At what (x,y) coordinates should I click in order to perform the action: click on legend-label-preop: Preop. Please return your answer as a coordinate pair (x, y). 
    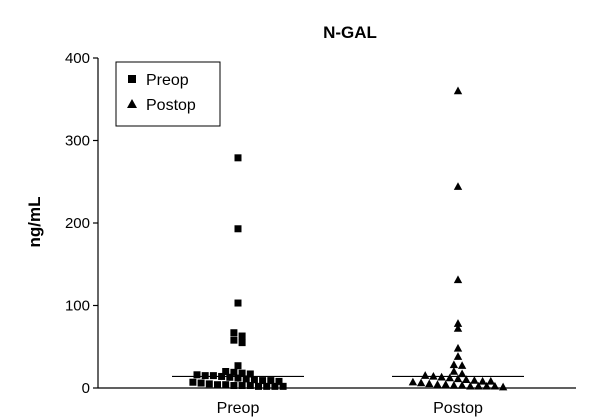
    Looking at the image, I should click on (167, 80).